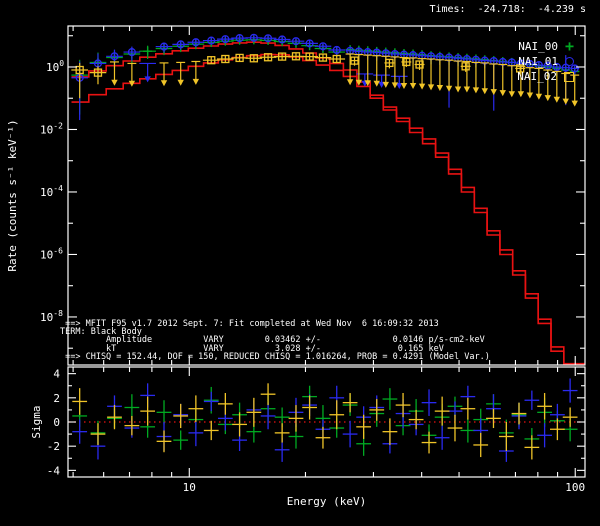 This screenshot has width=600, height=526. Describe the element at coordinates (538, 46) in the screenshot. I see `legend-label-nai00: NAI_00` at that location.